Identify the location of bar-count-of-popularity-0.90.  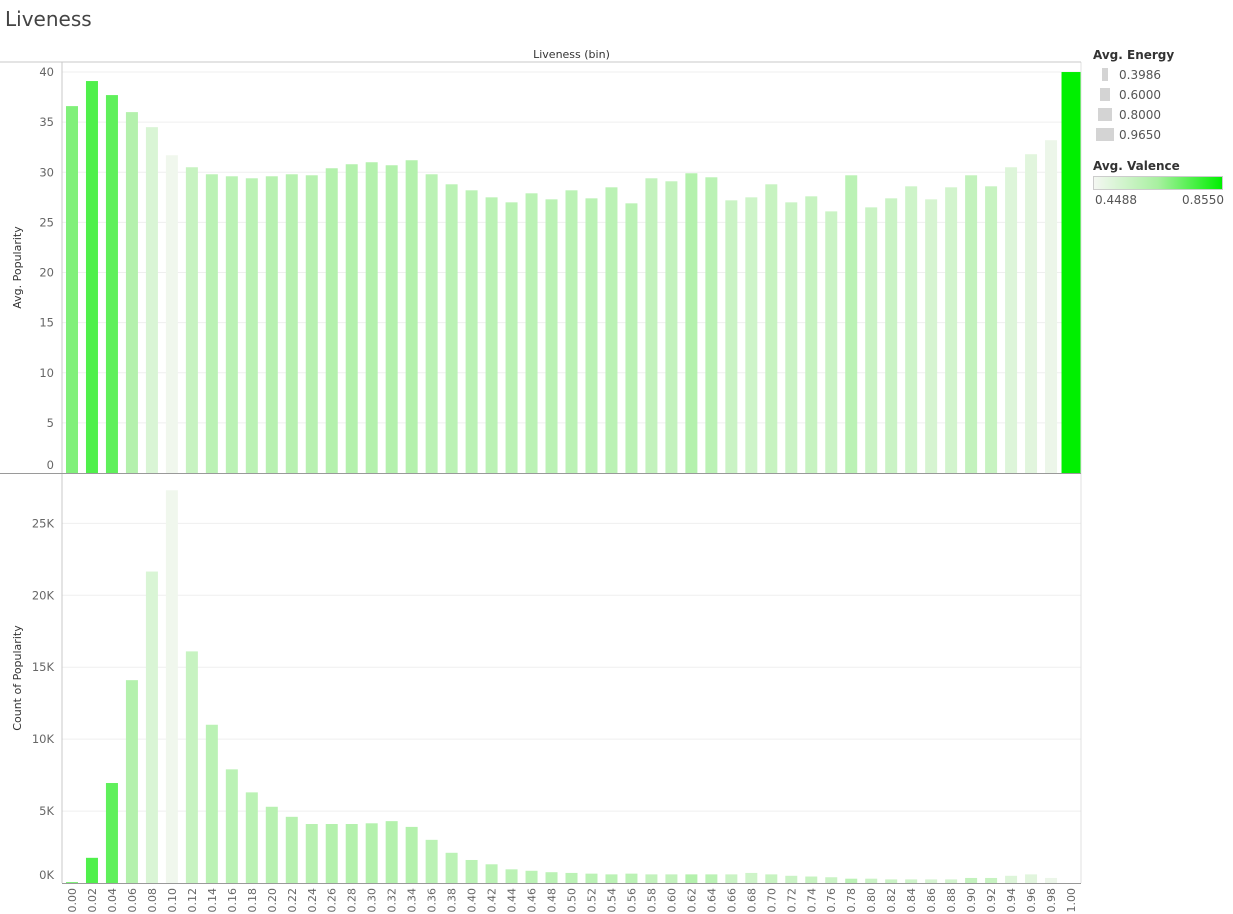
(971, 880).